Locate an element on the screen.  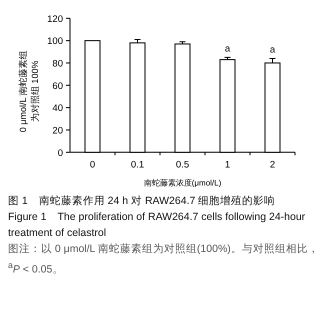
x-tick-label: 0.1 is located at coordinates (137, 164).